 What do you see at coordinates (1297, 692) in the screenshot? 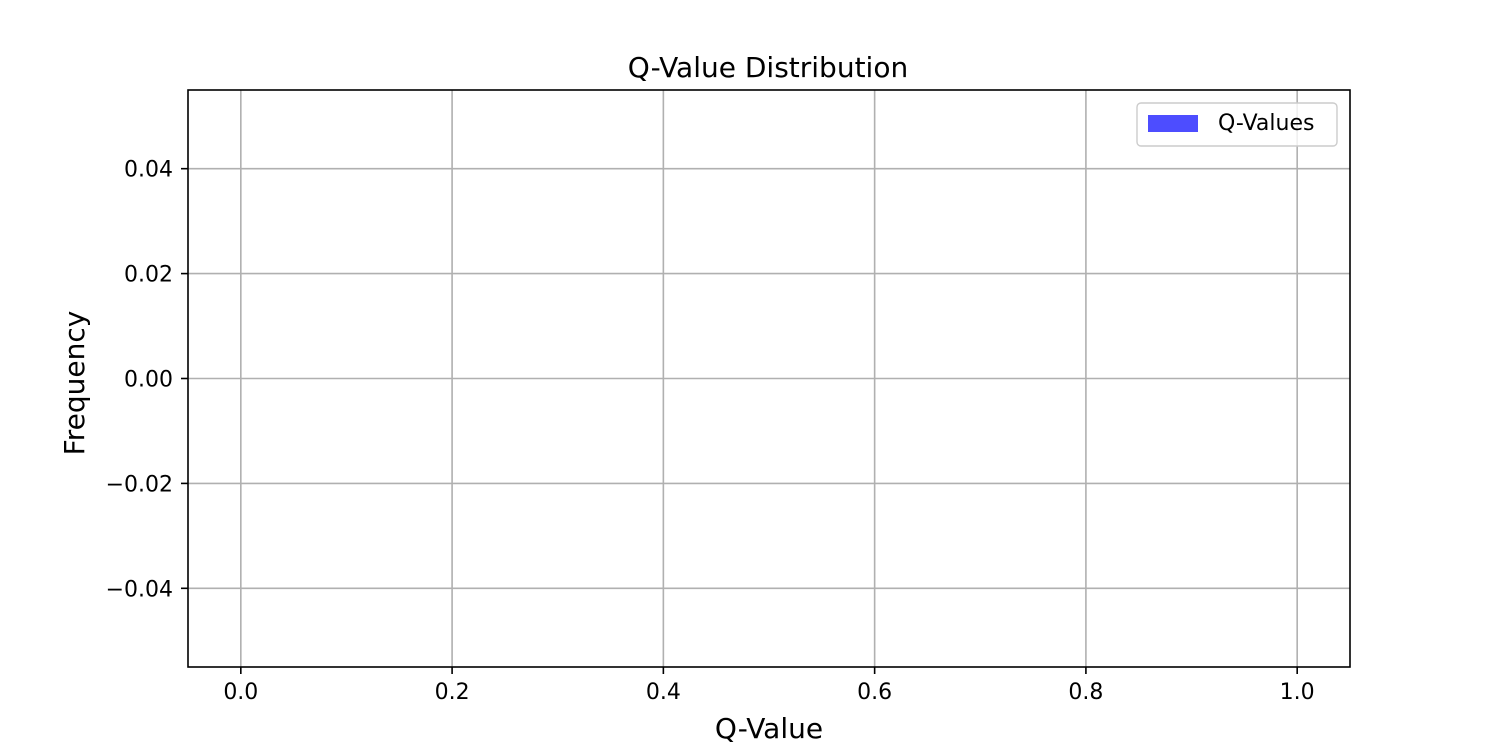
I see `x-tick-label: 1.0` at bounding box center [1297, 692].